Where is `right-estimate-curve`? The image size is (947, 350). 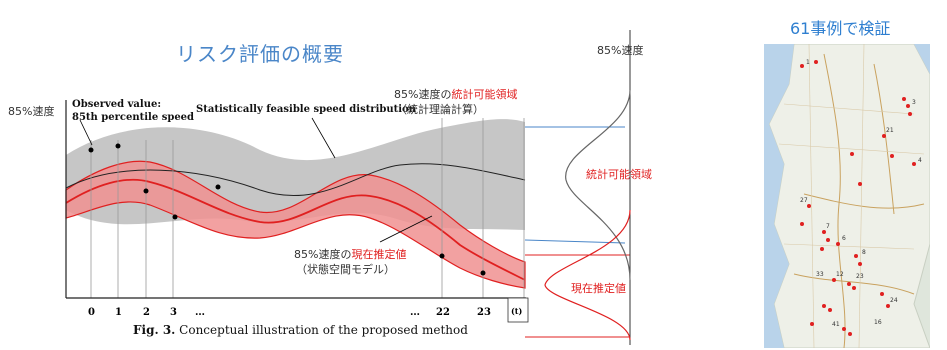
right-estimate-curve is located at coordinates (587, 275).